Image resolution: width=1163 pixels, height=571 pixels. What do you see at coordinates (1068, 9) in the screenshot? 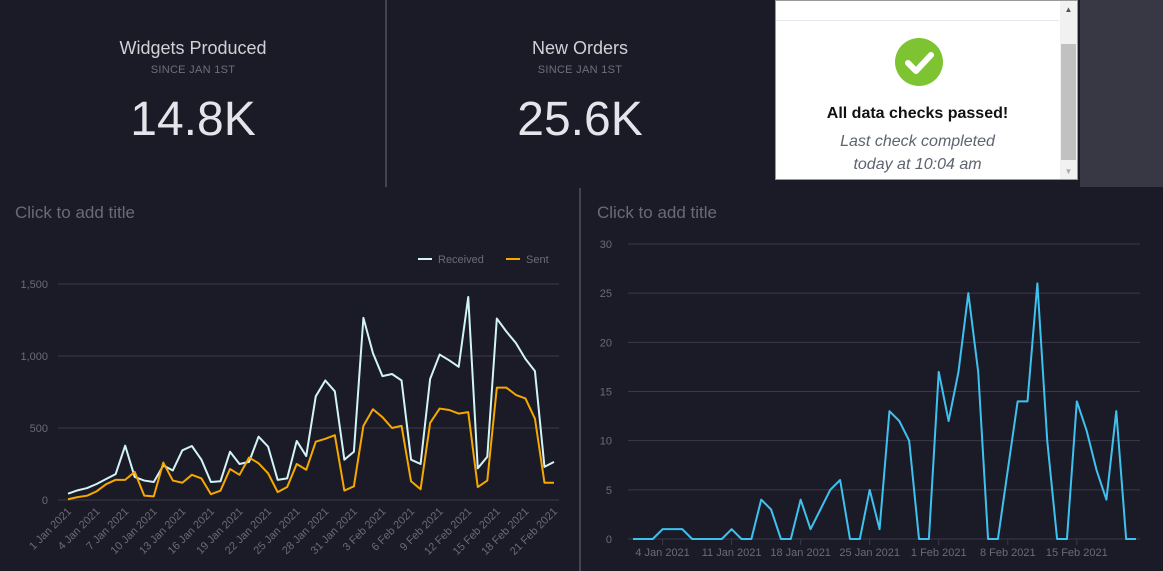
I see `scroll-up-arrow-icon: ▲` at bounding box center [1068, 9].